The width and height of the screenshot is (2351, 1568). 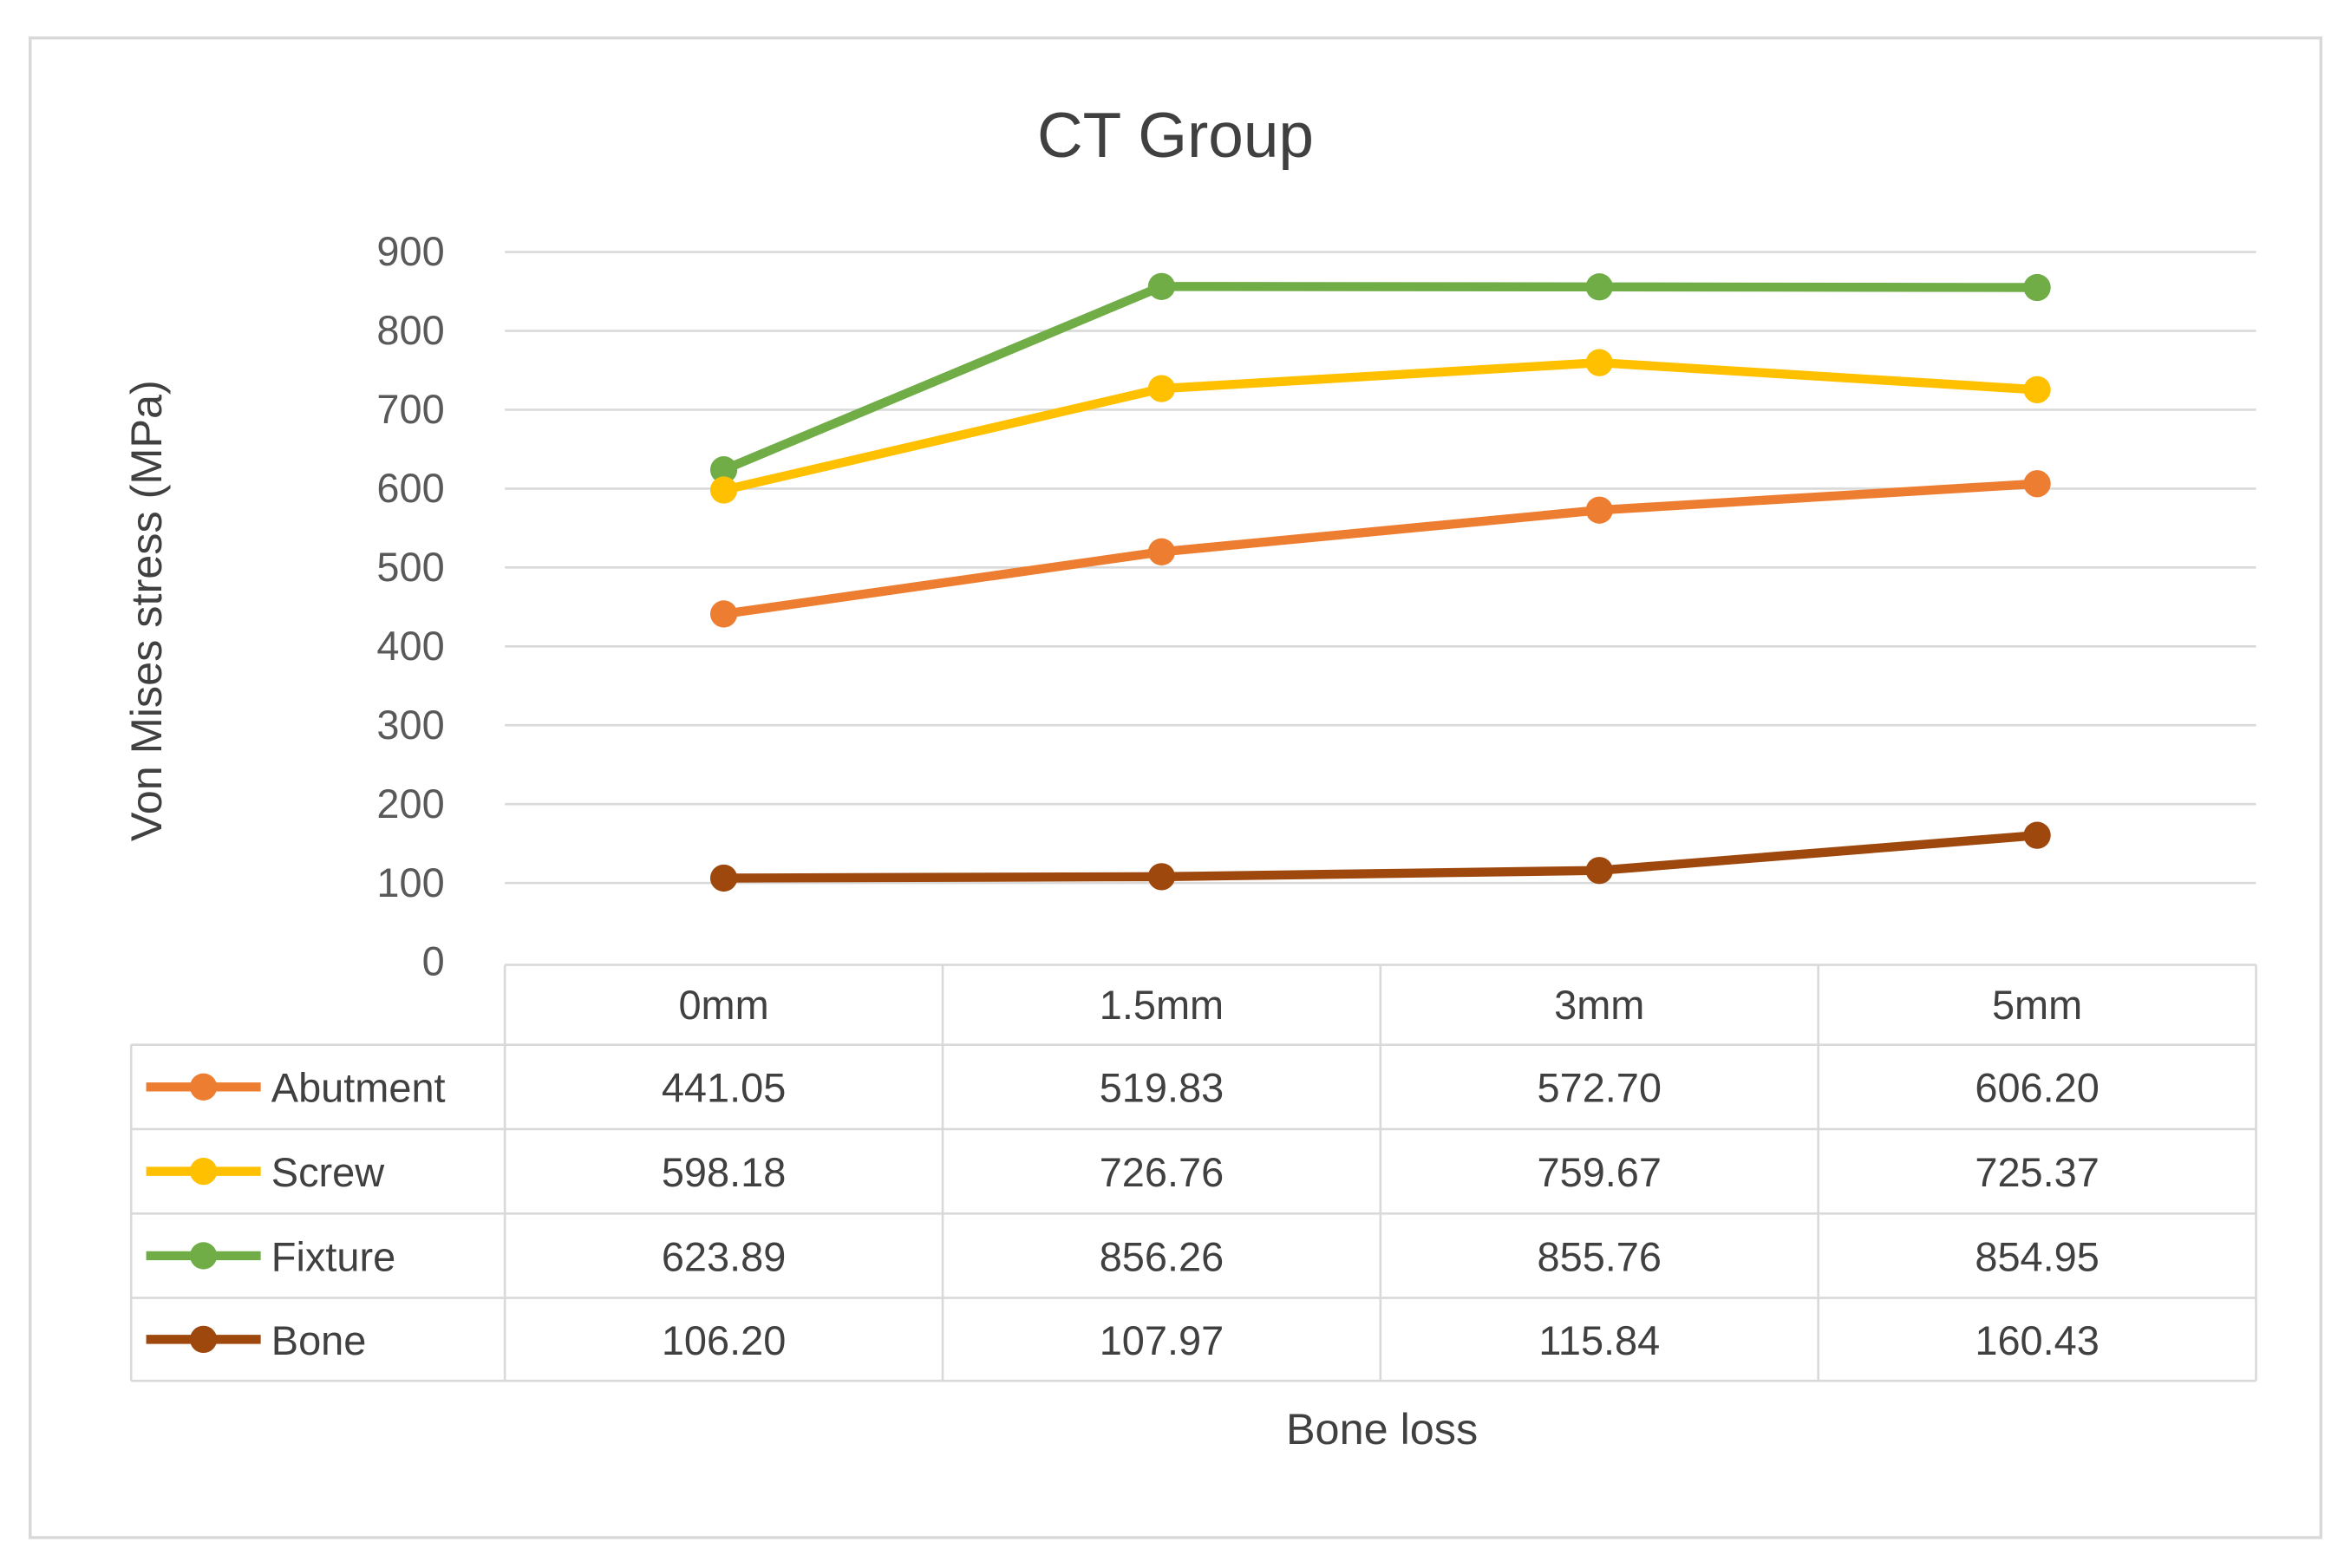 What do you see at coordinates (1600, 1256) in the screenshot?
I see `table-cell: 855.76` at bounding box center [1600, 1256].